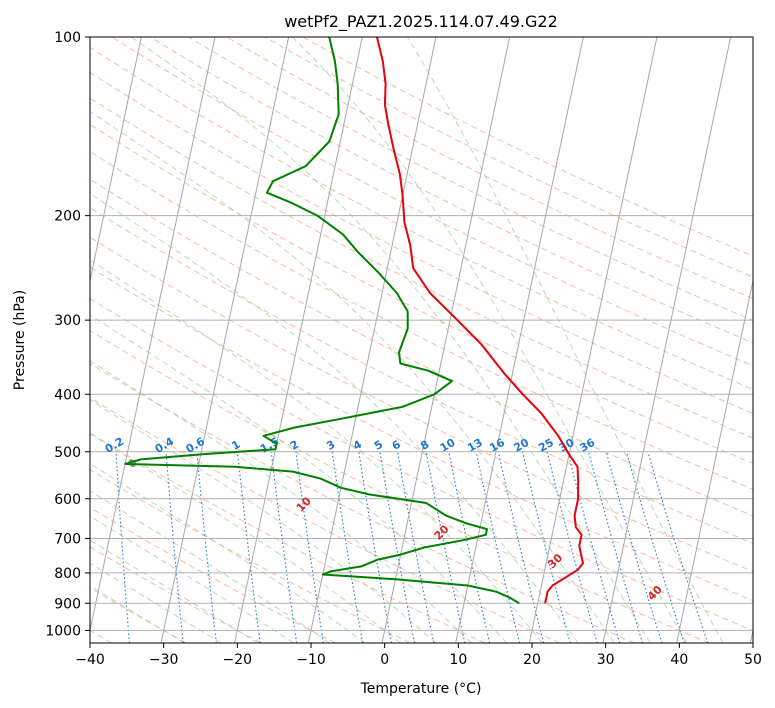 This screenshot has height=708, width=775. What do you see at coordinates (421, 22) in the screenshot?
I see `chart-title: wetPf2_PAZ1.2025.114.07.49.G22` at bounding box center [421, 22].